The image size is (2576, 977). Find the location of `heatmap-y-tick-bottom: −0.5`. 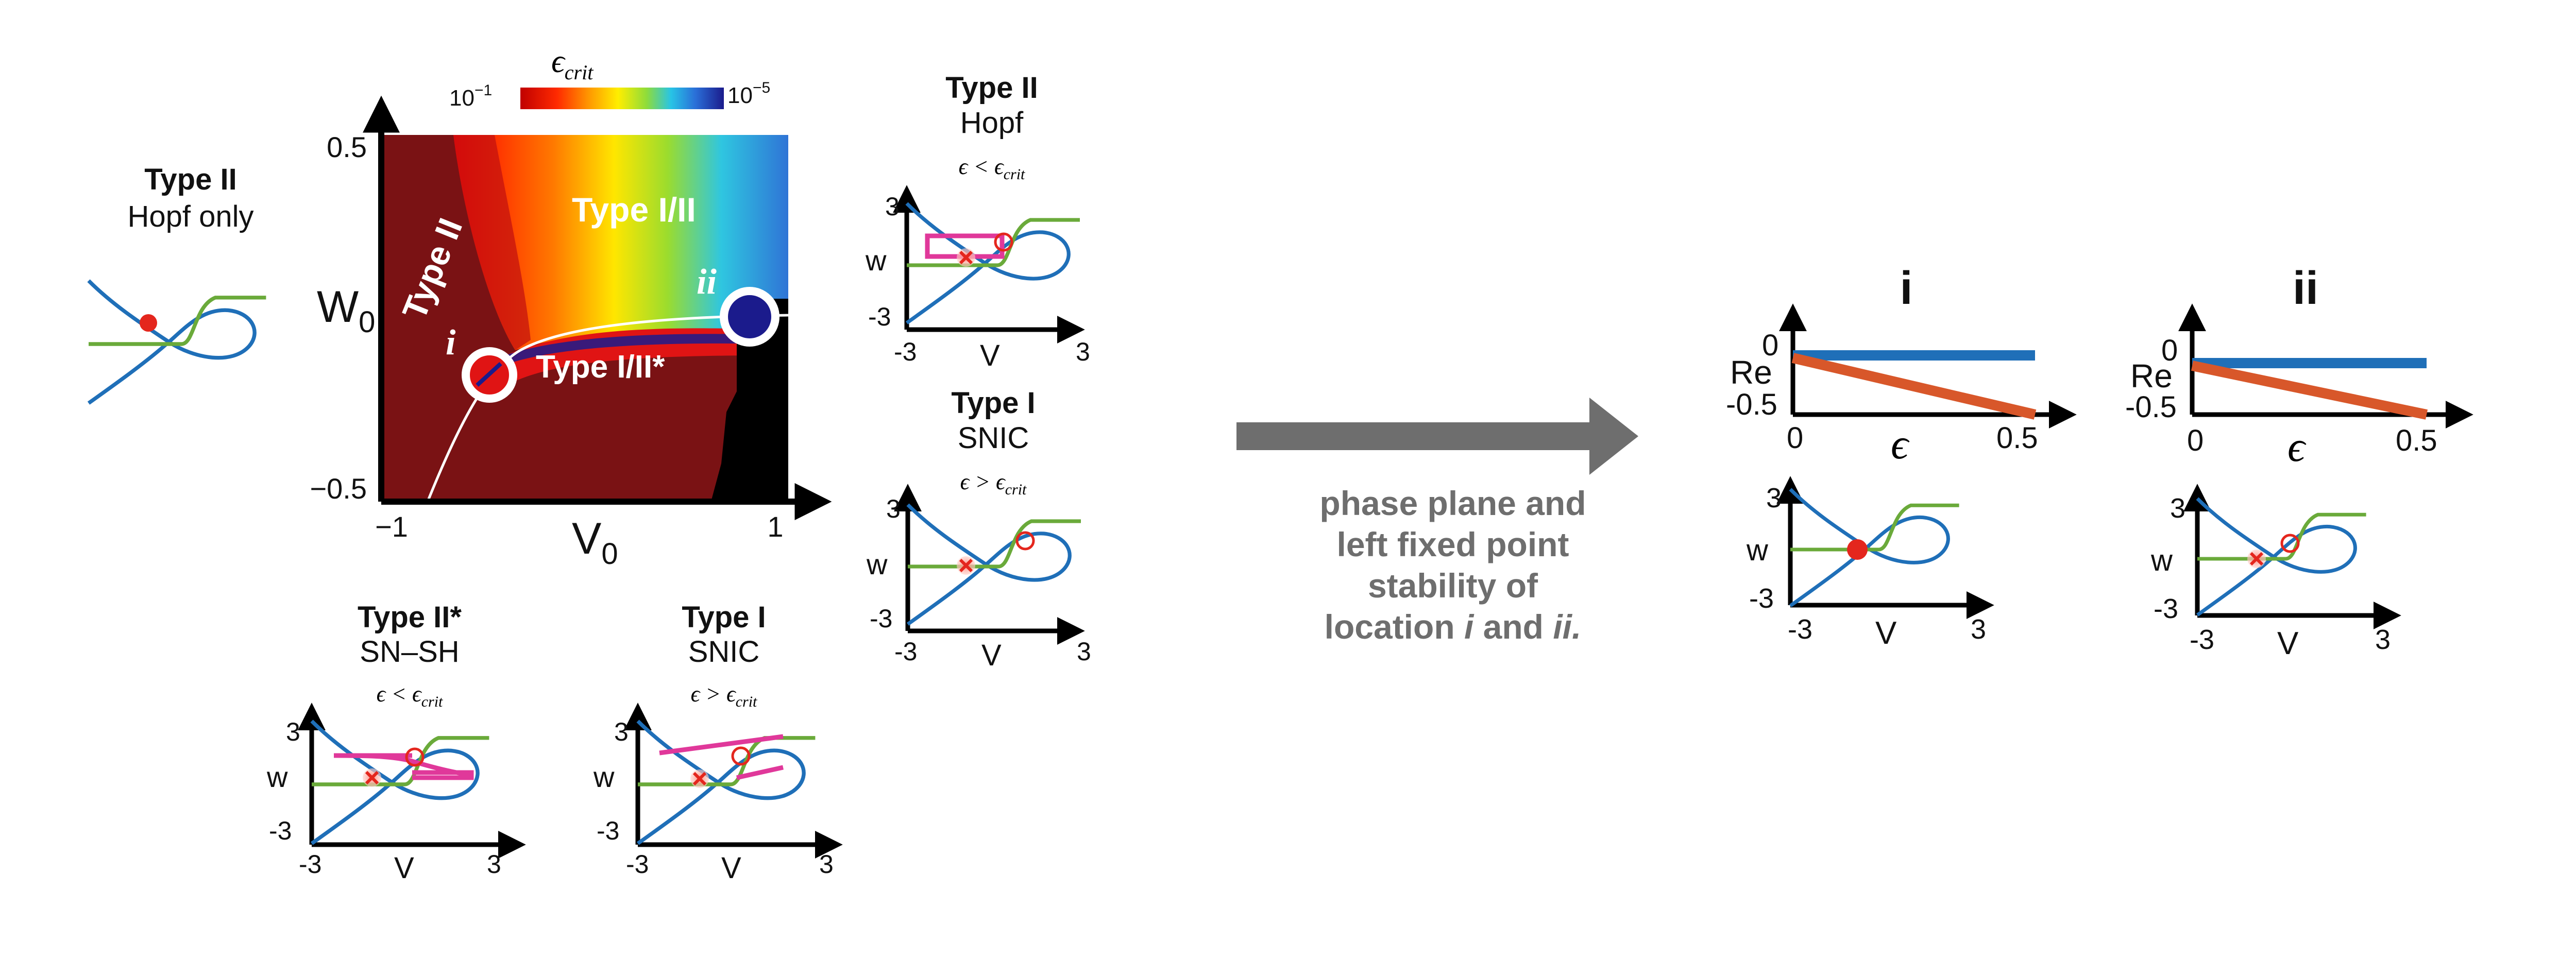

heatmap-y-tick-bottom: −0.5 is located at coordinates (338, 489).